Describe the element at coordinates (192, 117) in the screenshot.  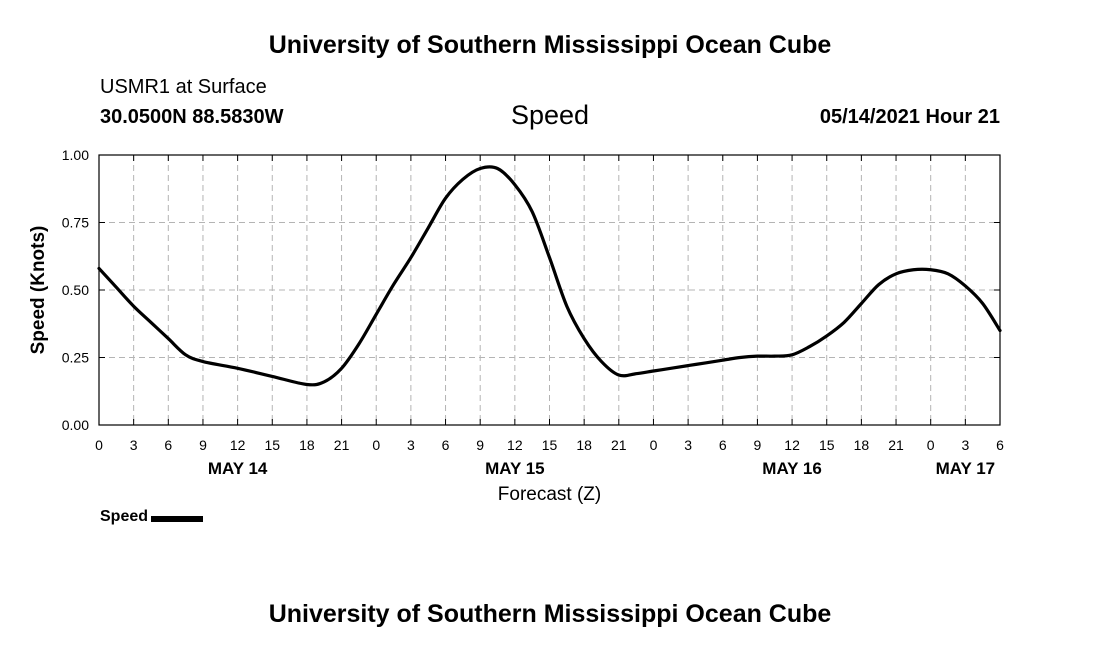
I see `station-coordinates: 30.0500N 88.5830W` at that location.